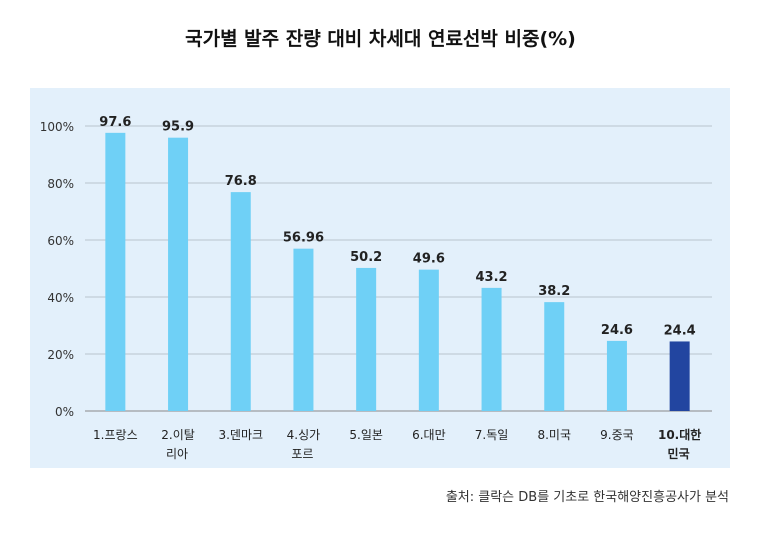 This screenshot has width=761, height=534. Describe the element at coordinates (492, 277) in the screenshot. I see `data-label: 43.2` at that location.